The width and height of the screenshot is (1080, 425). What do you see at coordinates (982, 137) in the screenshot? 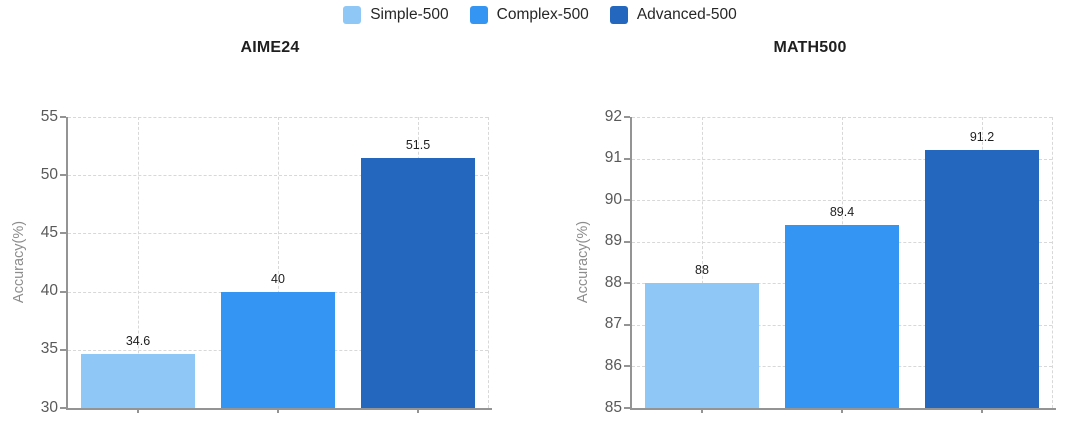
I see `bar-value-label: 91.2` at bounding box center [982, 137].